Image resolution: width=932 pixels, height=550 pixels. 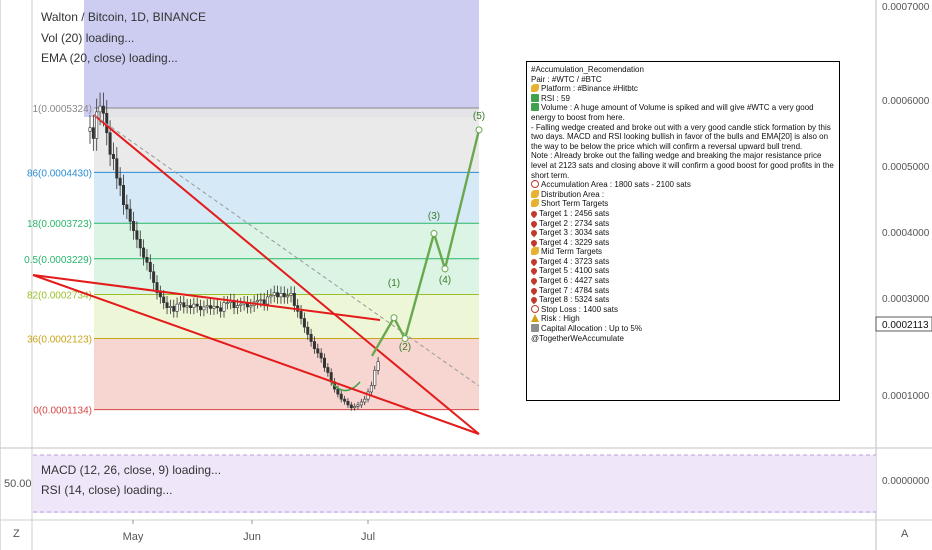 I want to click on indicator-pane-bg, so click(x=454, y=484).